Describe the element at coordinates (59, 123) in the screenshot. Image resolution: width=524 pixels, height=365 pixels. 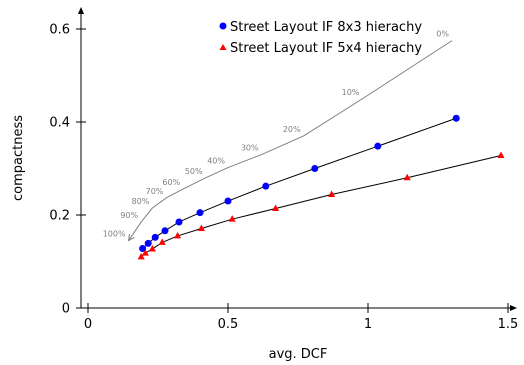
I see `y-tick-label: 0.4` at that location.